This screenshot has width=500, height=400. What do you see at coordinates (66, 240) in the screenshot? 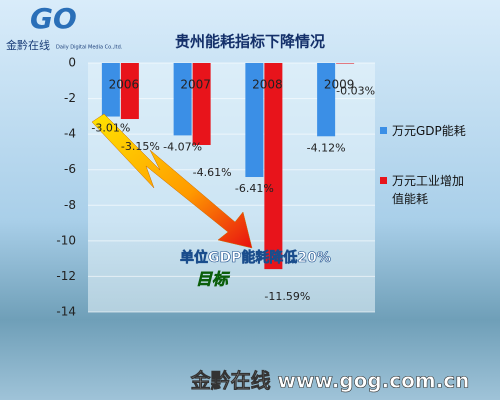
I see `y-tick-label: -10` at bounding box center [66, 240].